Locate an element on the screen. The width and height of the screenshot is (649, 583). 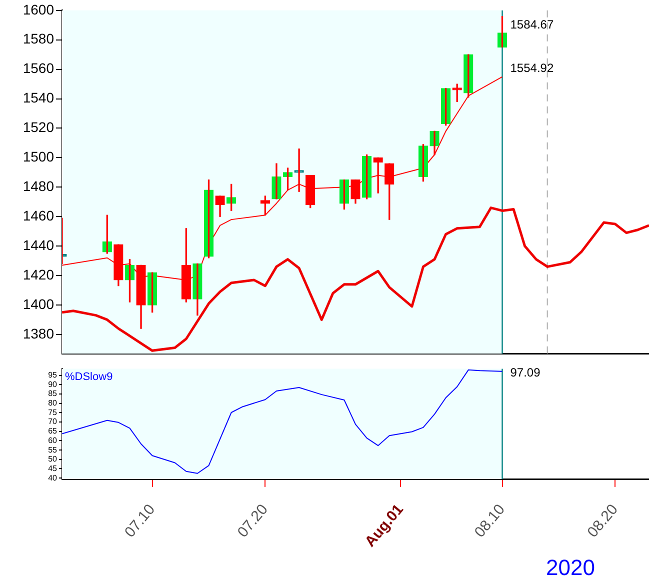
annotation: 1584.67 is located at coordinates (532, 24).